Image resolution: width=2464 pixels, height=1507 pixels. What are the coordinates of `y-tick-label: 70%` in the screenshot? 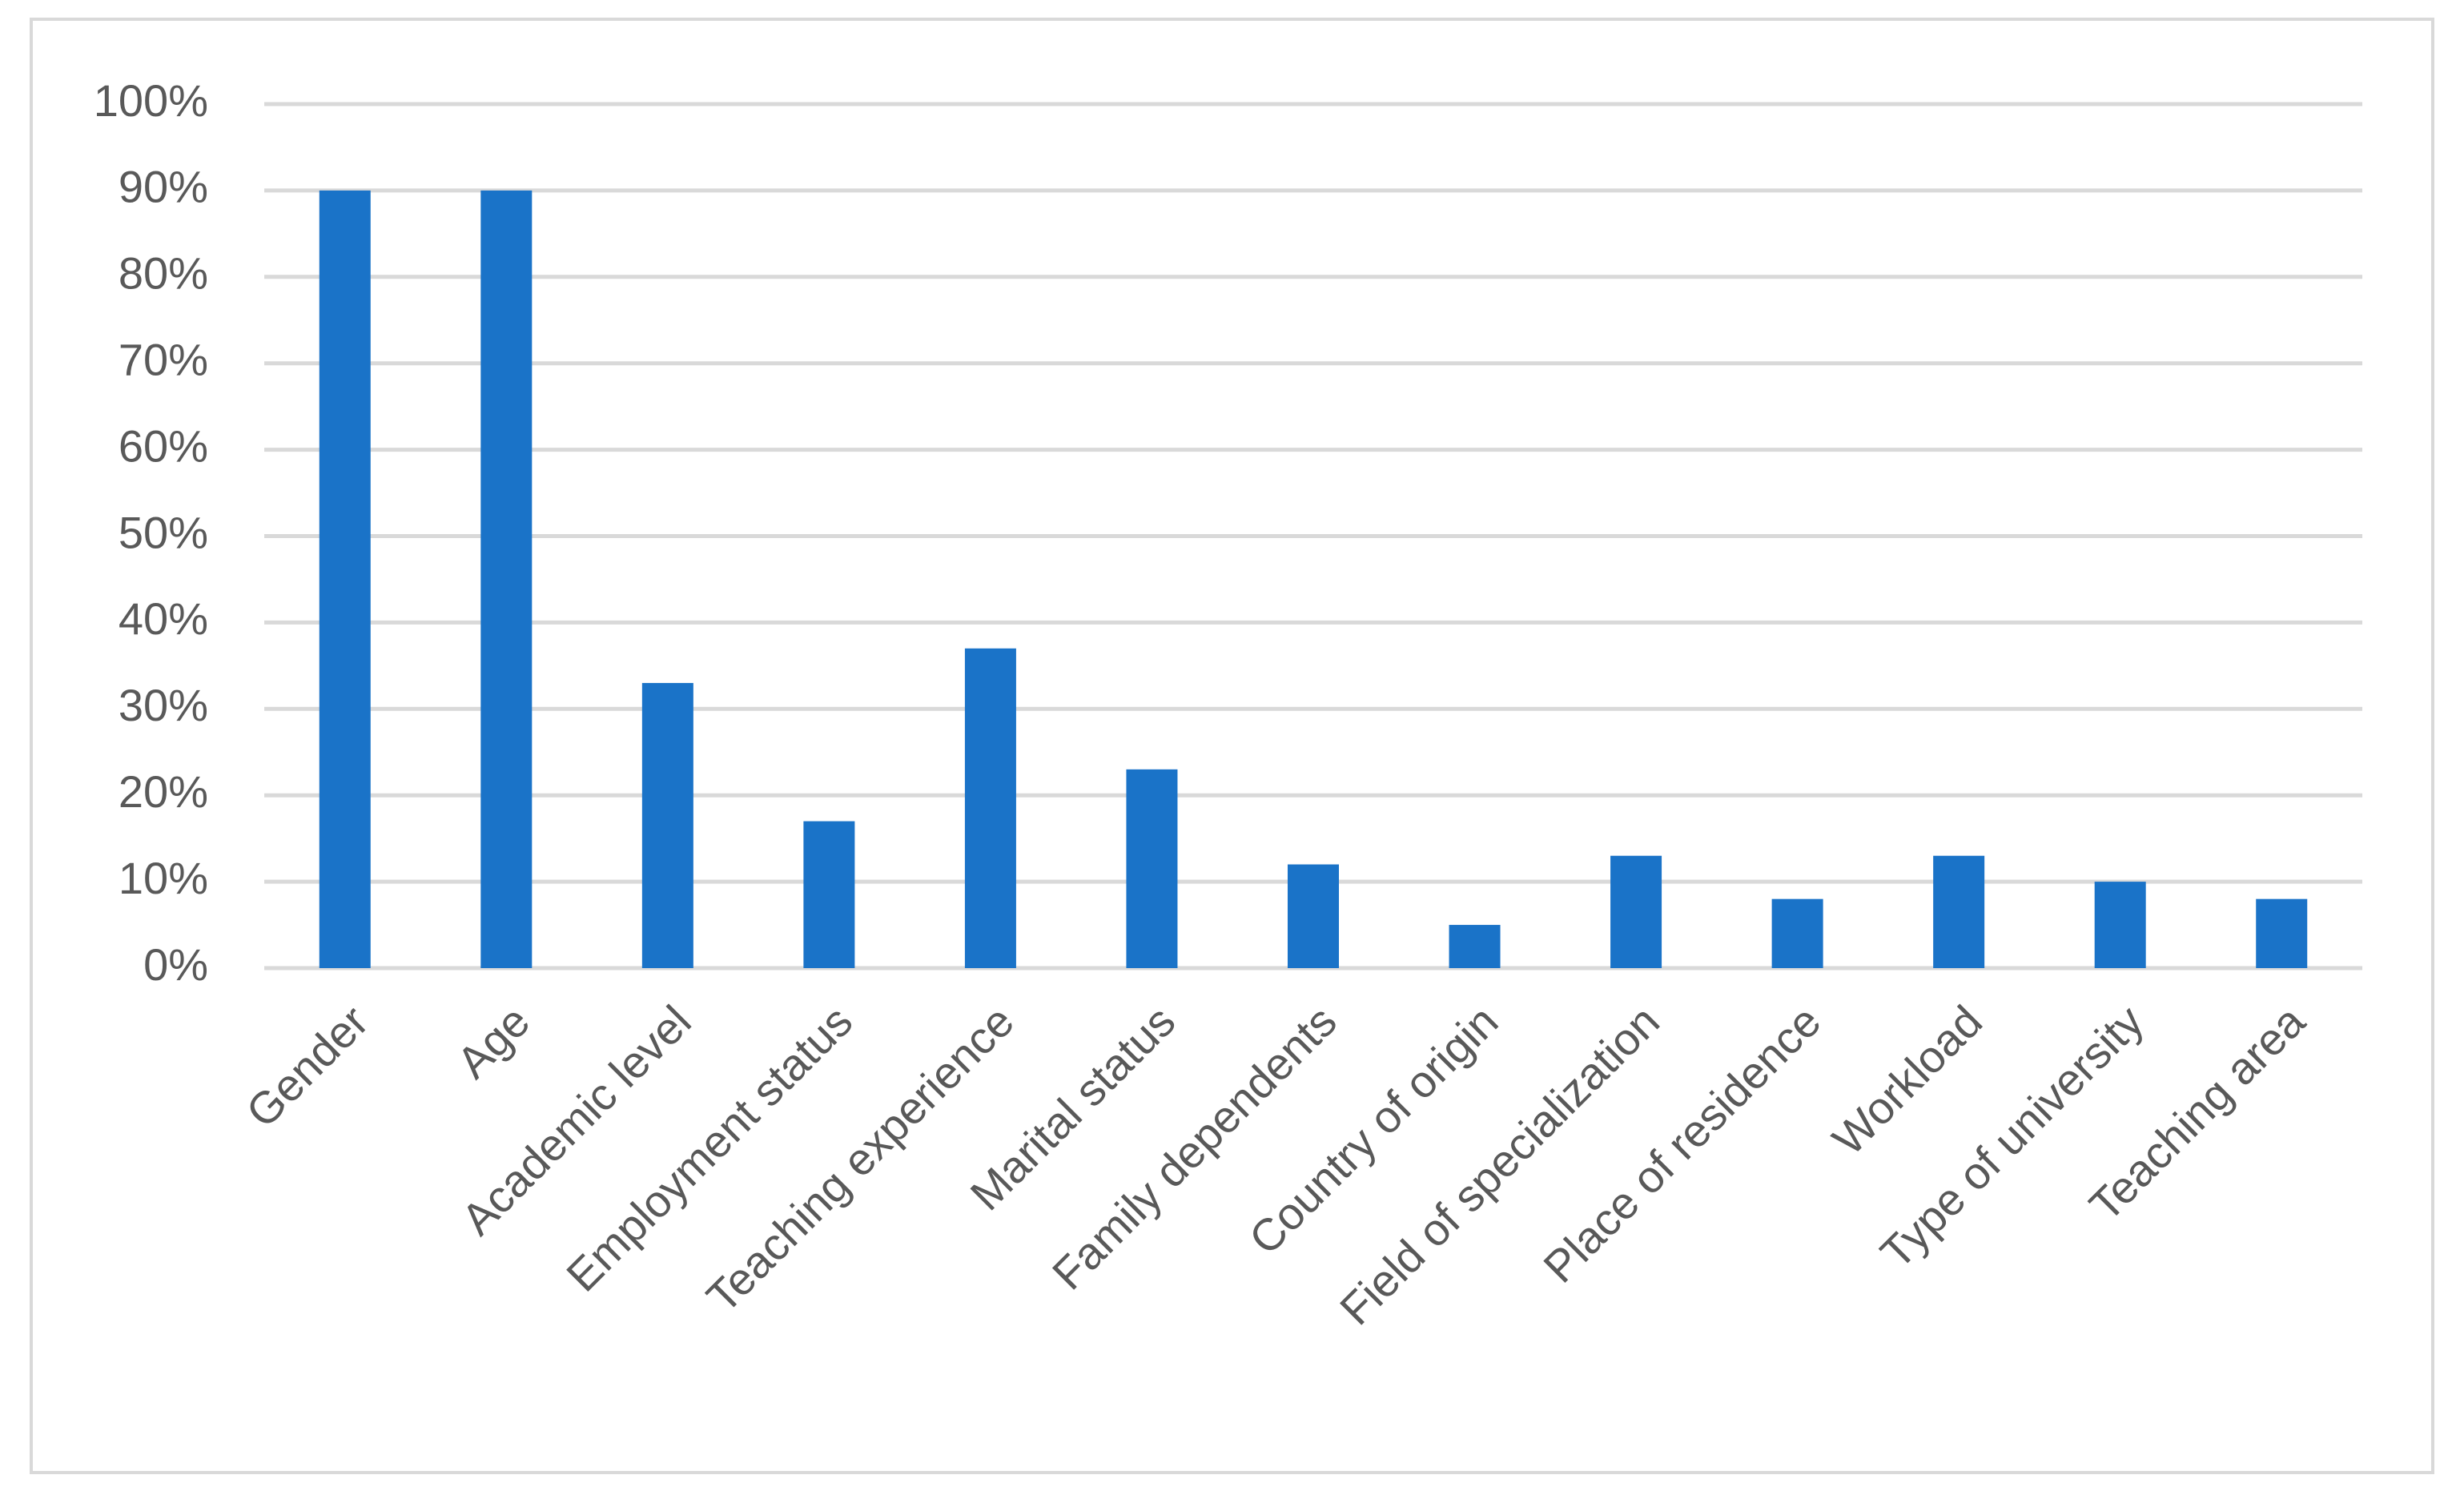 It's located at (163, 359).